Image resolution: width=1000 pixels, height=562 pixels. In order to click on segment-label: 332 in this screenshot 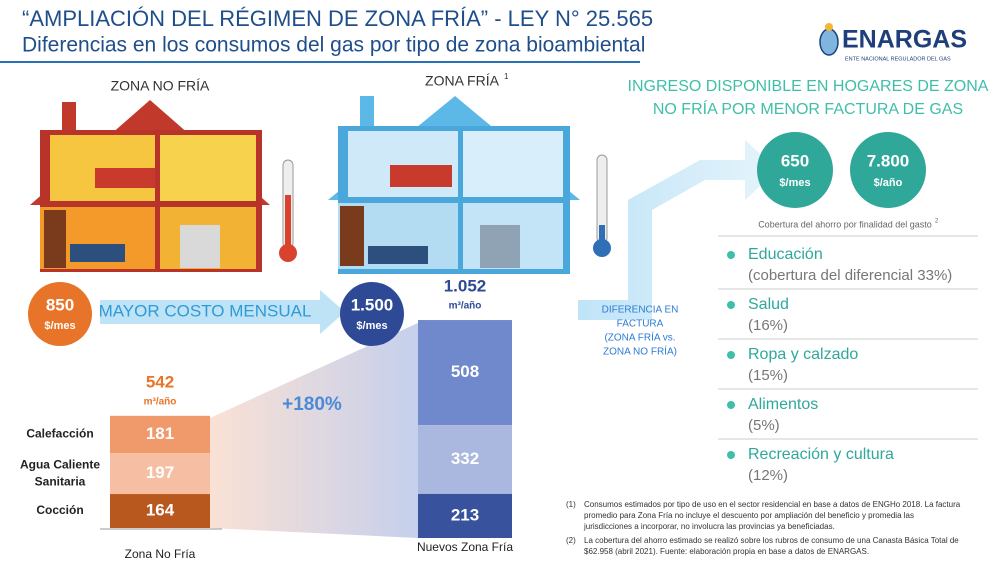, I will do `click(465, 458)`.